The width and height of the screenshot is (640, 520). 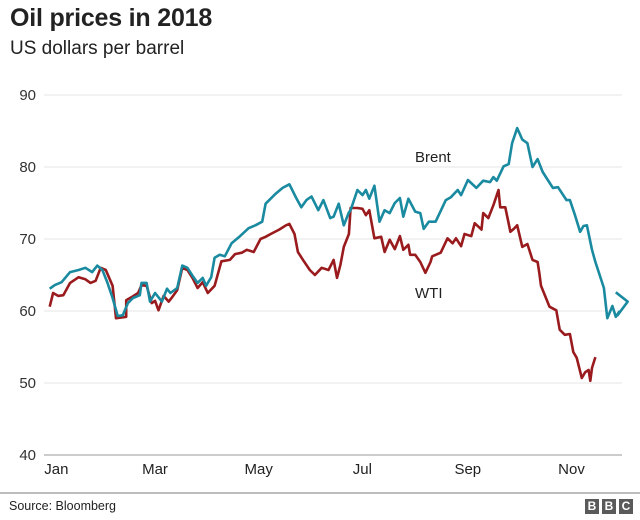 I want to click on footer-divider, so click(x=320, y=493).